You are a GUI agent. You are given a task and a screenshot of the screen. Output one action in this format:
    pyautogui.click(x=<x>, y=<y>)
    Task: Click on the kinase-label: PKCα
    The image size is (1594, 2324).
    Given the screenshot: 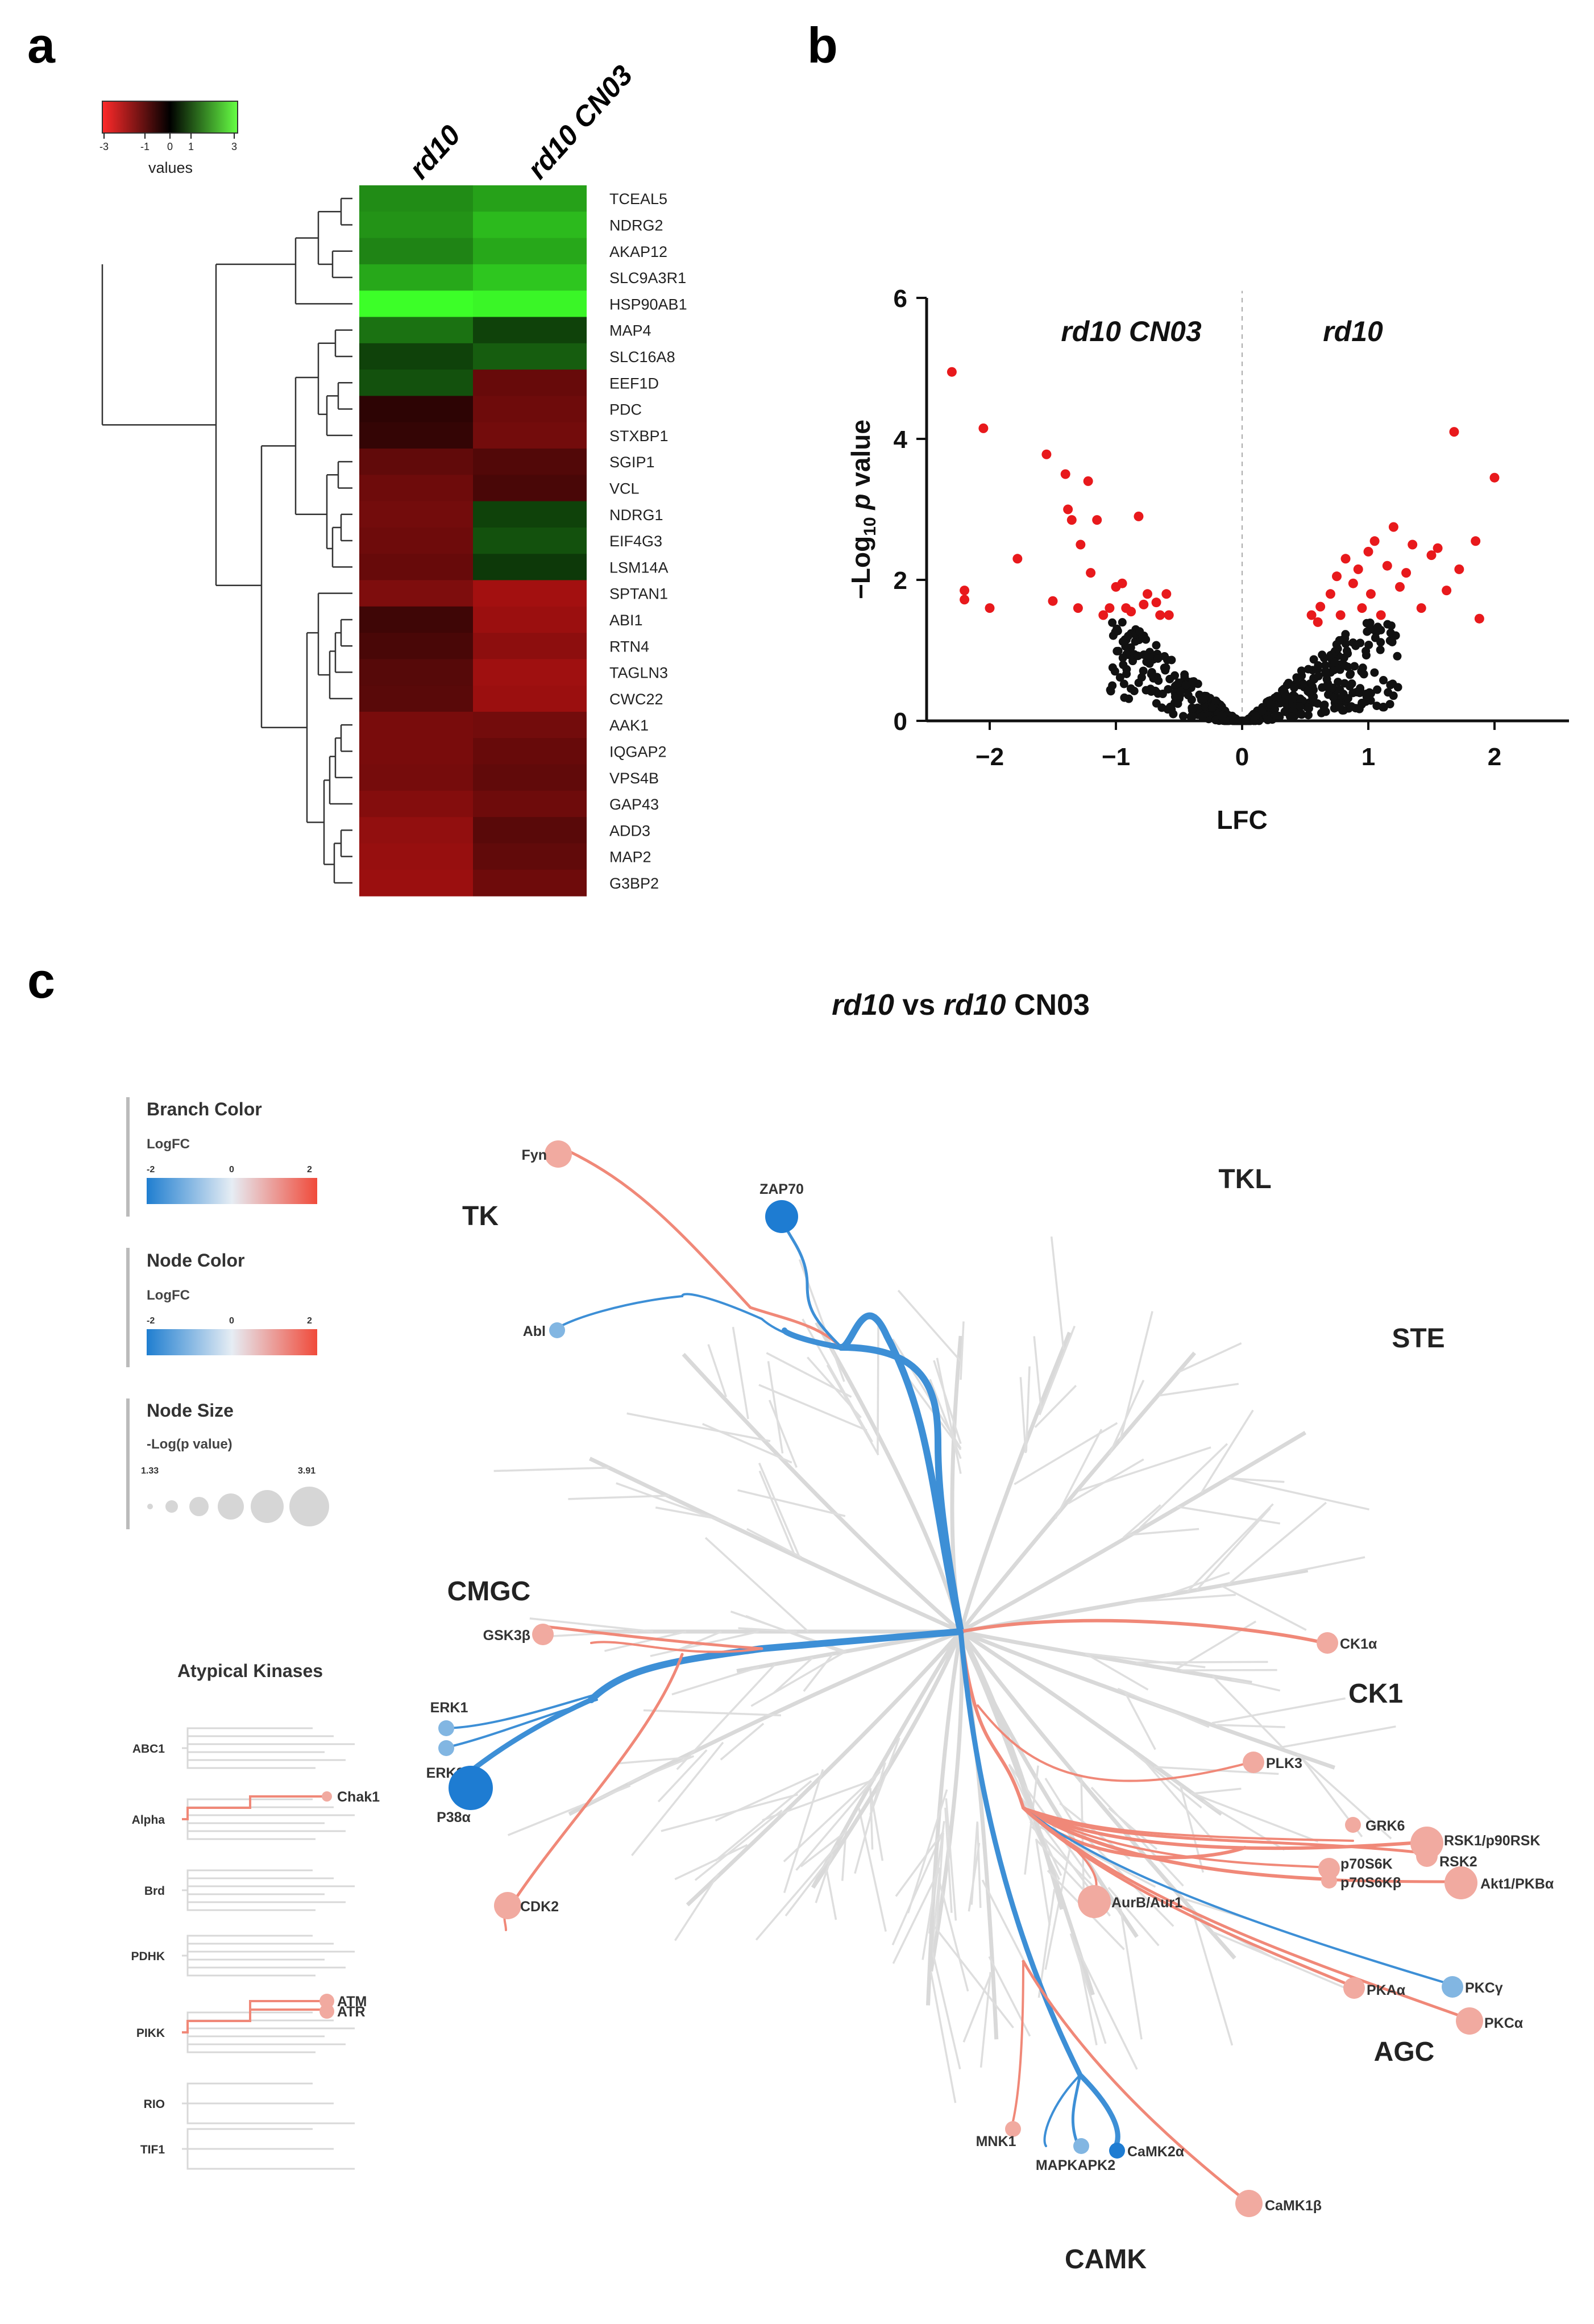 What is the action you would take?
    pyautogui.click(x=1504, y=2023)
    